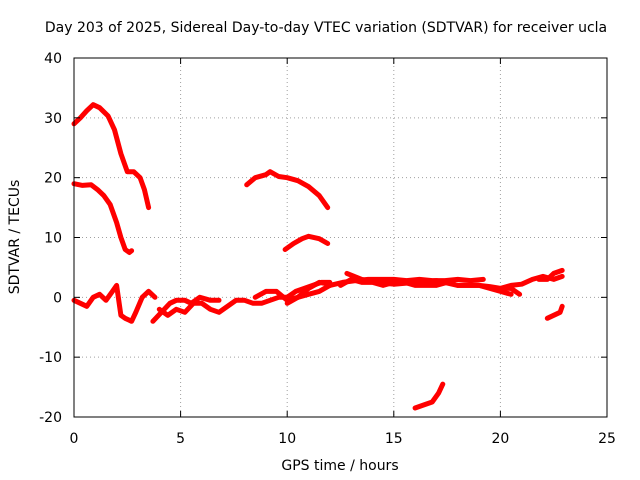  Describe the element at coordinates (394, 439) in the screenshot. I see `x-tick-label: 15` at that location.